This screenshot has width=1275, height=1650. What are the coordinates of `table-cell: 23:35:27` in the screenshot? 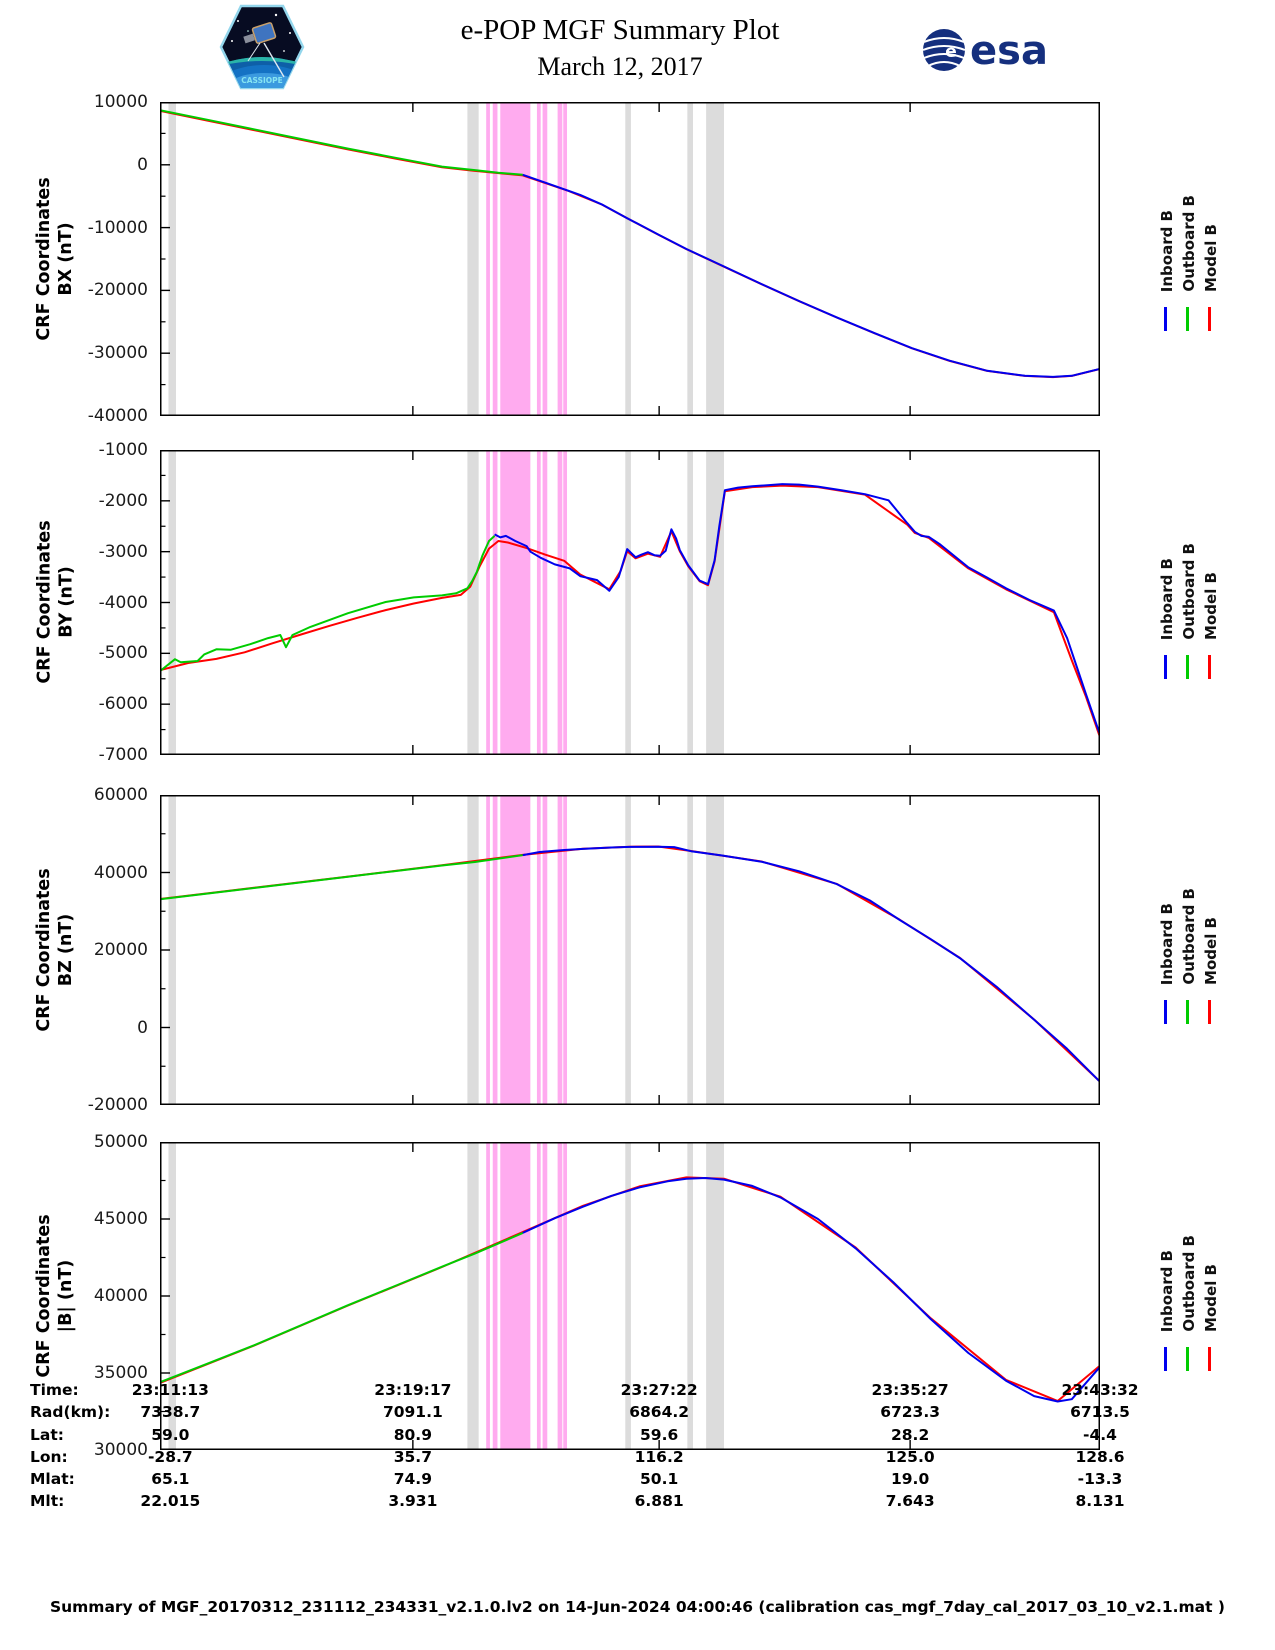 It's located at (910, 1390).